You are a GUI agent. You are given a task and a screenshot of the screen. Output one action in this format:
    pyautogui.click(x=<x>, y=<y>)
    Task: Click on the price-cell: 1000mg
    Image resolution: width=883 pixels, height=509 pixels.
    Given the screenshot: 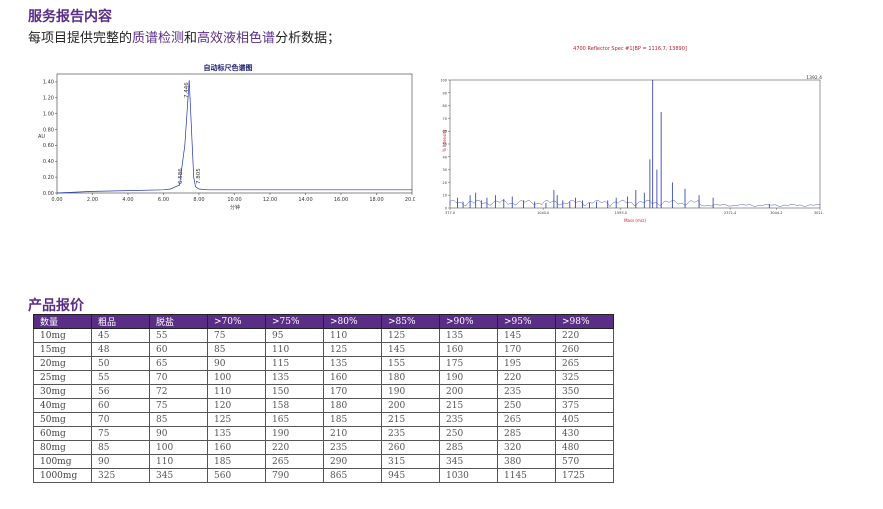 What is the action you would take?
    pyautogui.click(x=62, y=475)
    